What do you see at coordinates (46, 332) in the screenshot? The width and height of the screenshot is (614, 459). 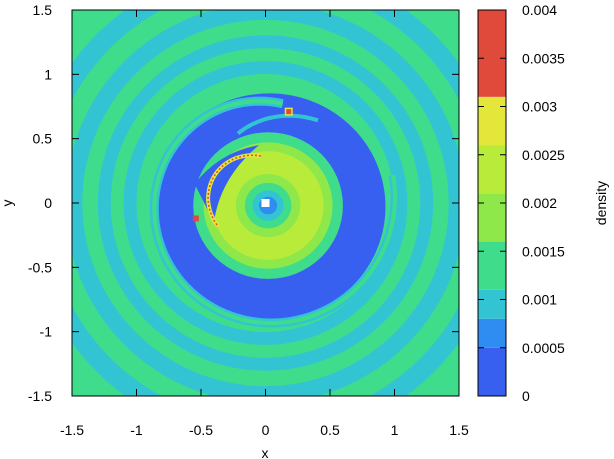 I see `y-tick-label: -1` at bounding box center [46, 332].